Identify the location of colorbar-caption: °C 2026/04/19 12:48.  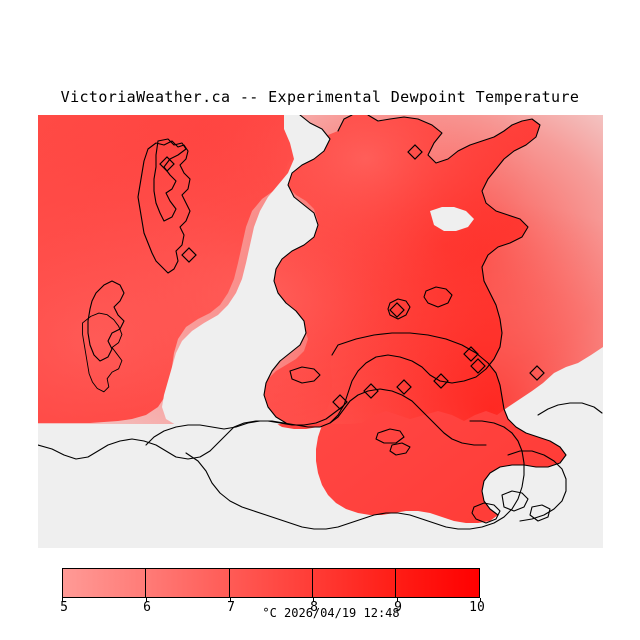
(331, 613).